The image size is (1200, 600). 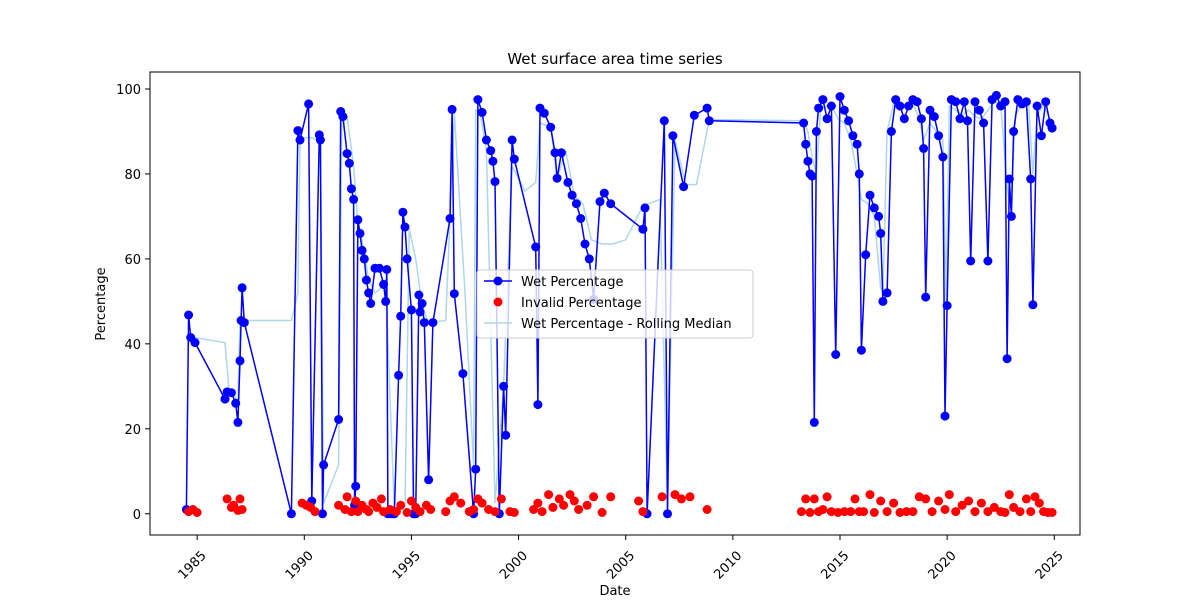 I want to click on y-tick-label: 40, so click(x=132, y=345).